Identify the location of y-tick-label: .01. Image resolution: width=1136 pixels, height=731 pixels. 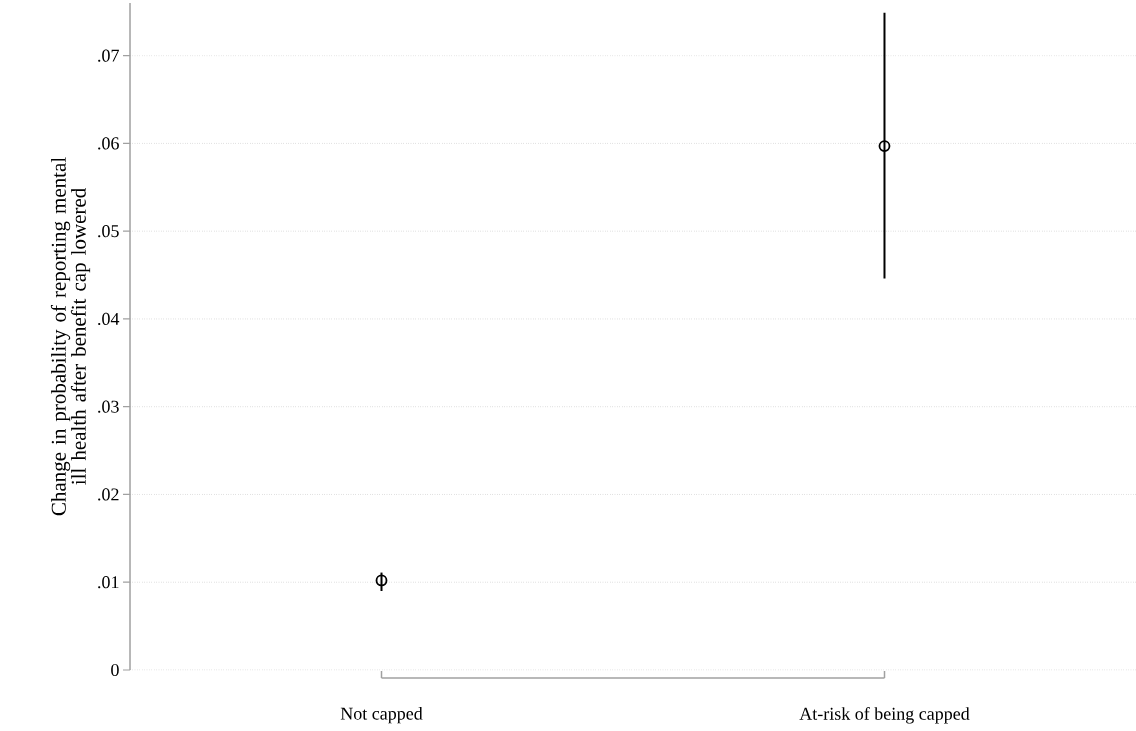
(108, 582).